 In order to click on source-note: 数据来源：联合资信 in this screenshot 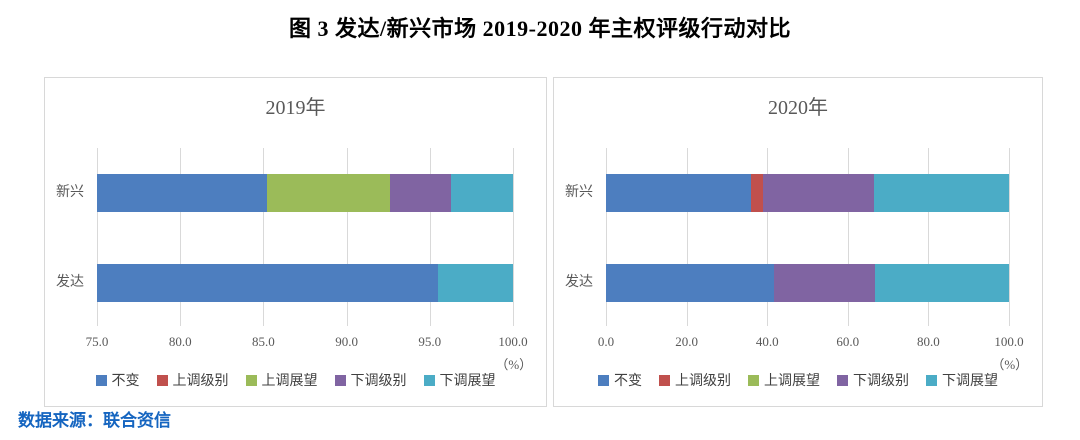, I will do `click(94, 420)`.